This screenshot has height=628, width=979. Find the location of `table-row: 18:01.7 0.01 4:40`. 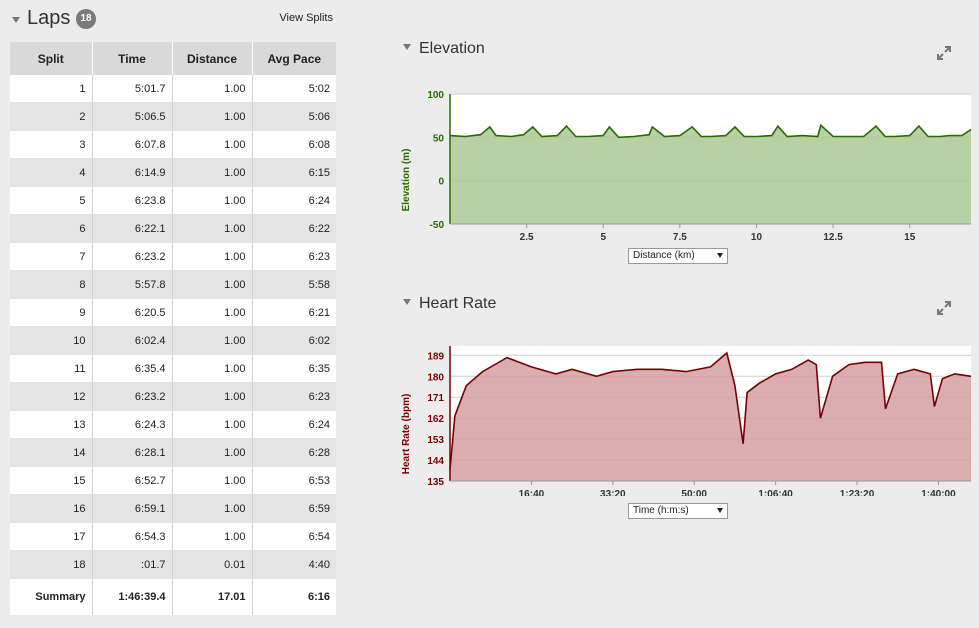

table-row: 18:01.7 0.01 4:40 is located at coordinates (173, 564).